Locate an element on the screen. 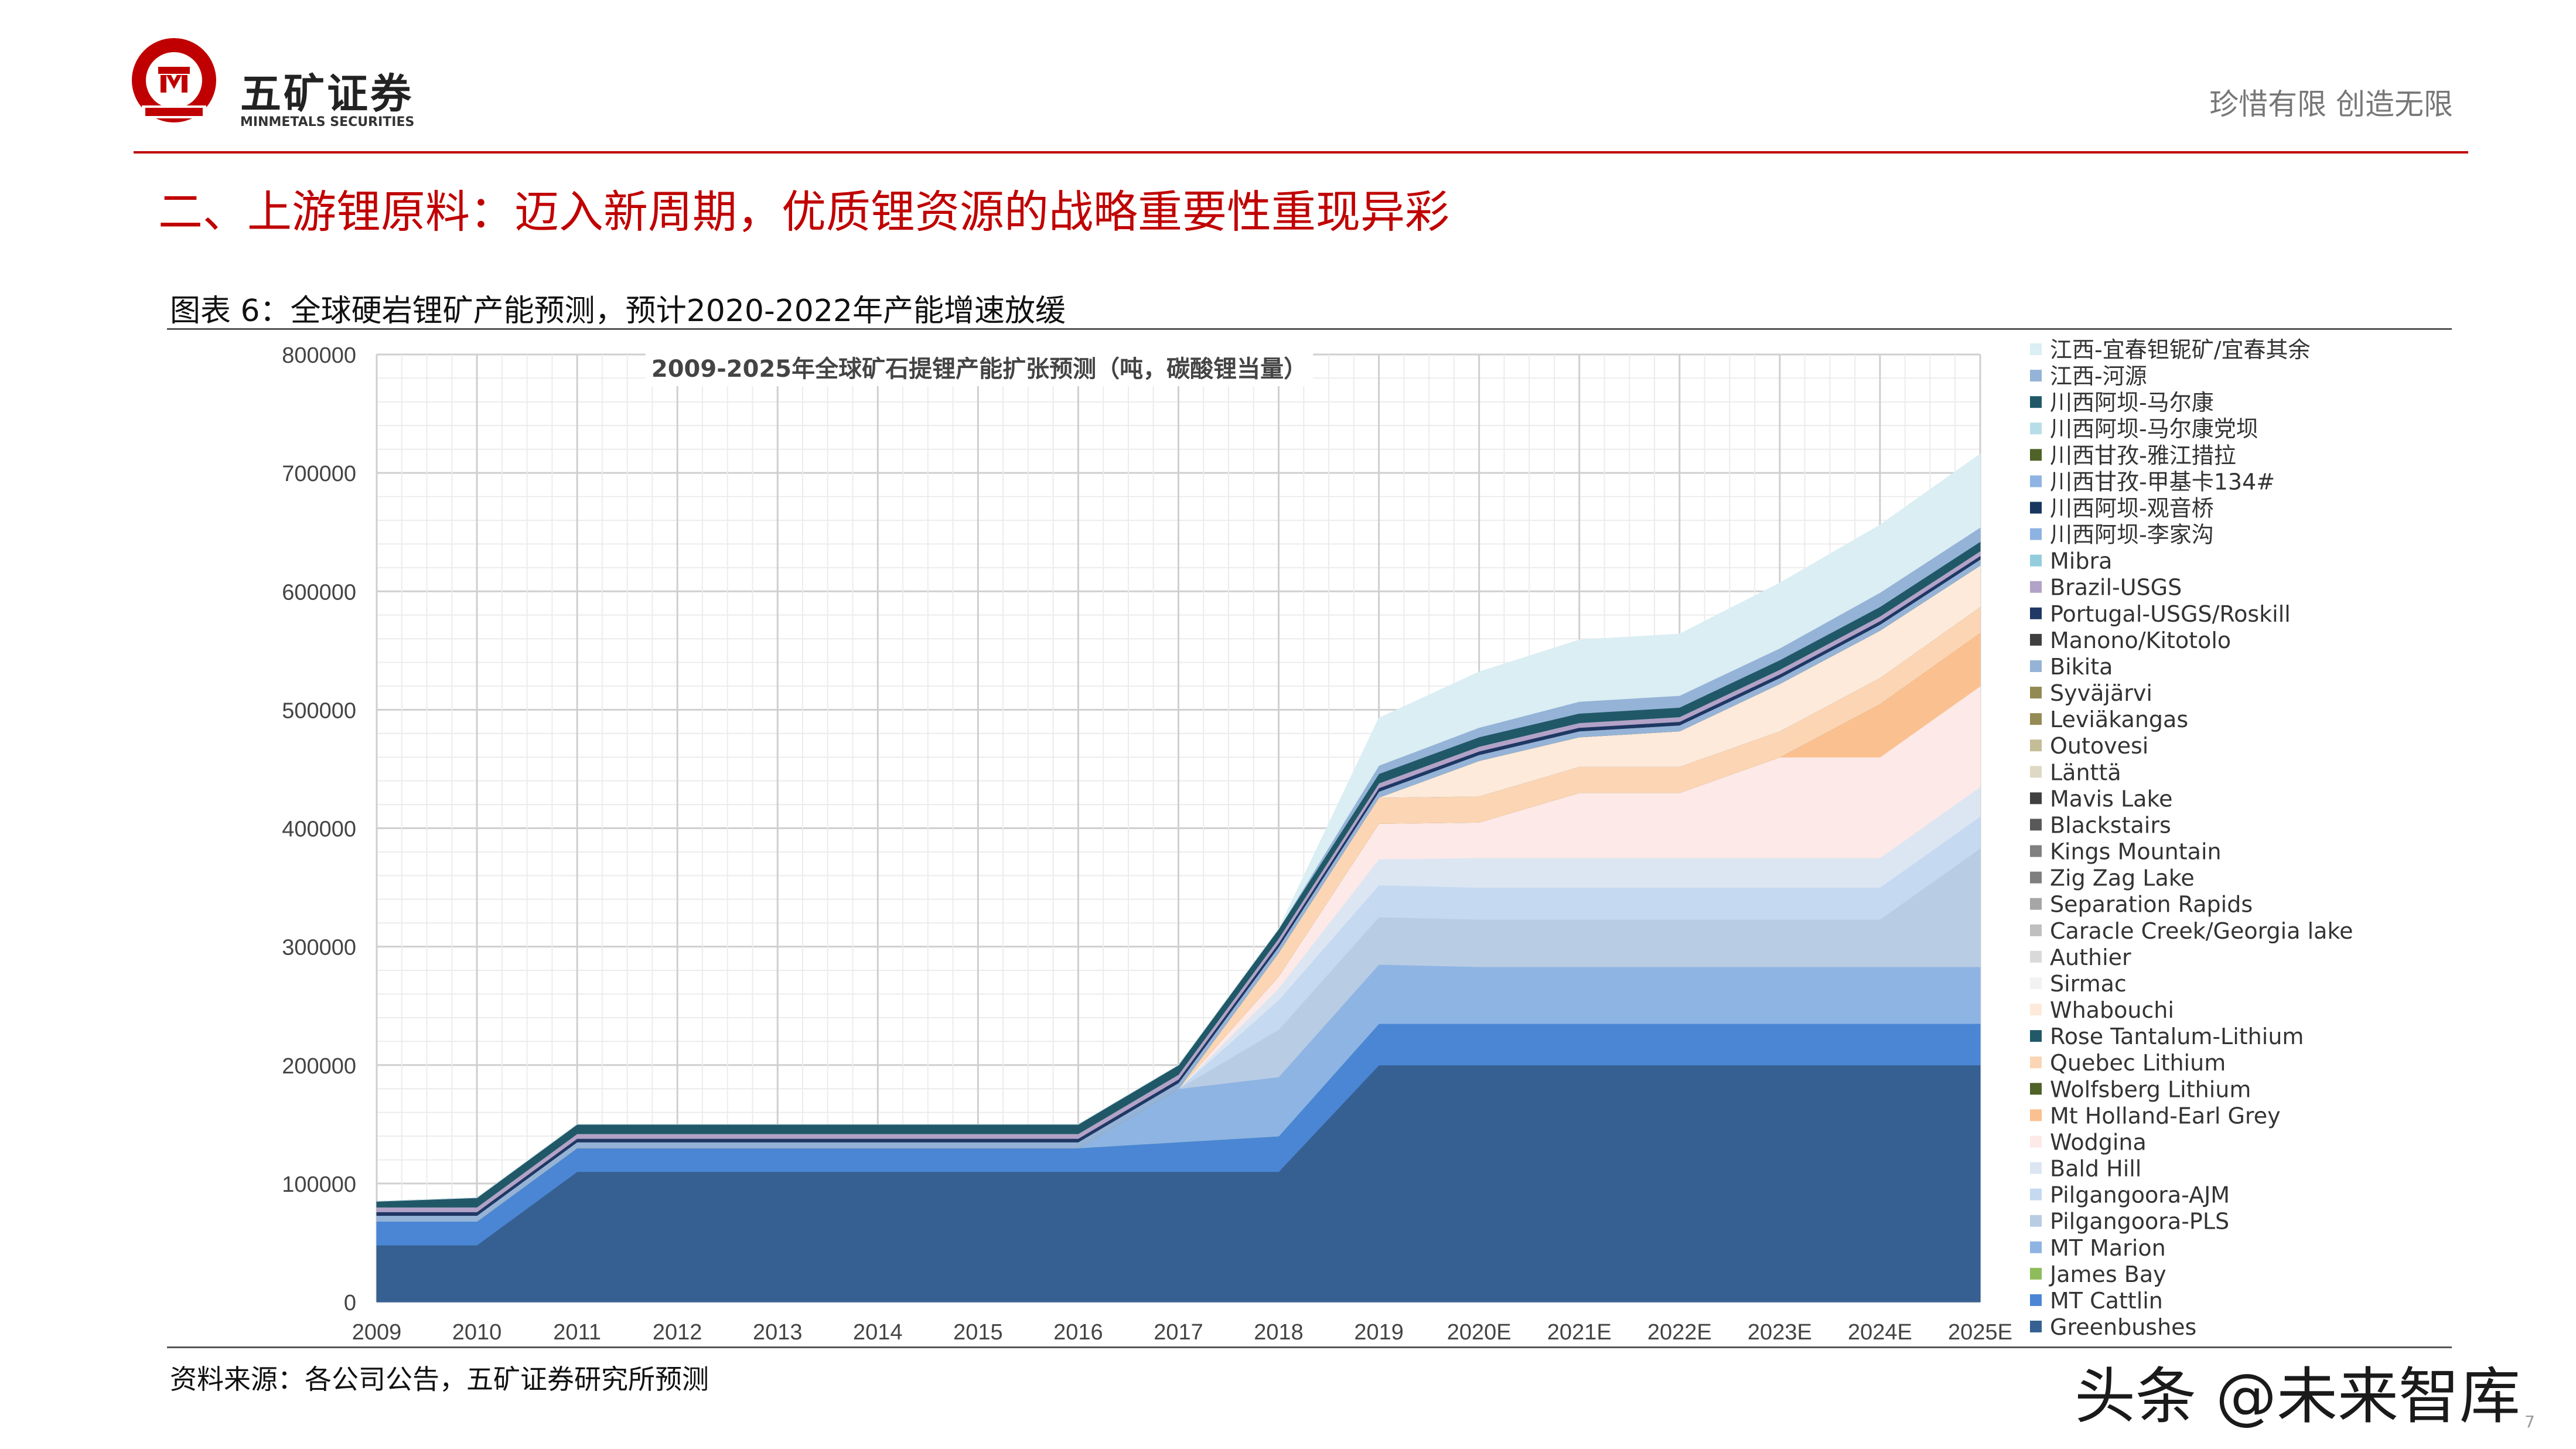 The height and width of the screenshot is (1449, 2576). x-tick-label: 2016 is located at coordinates (1078, 1332).